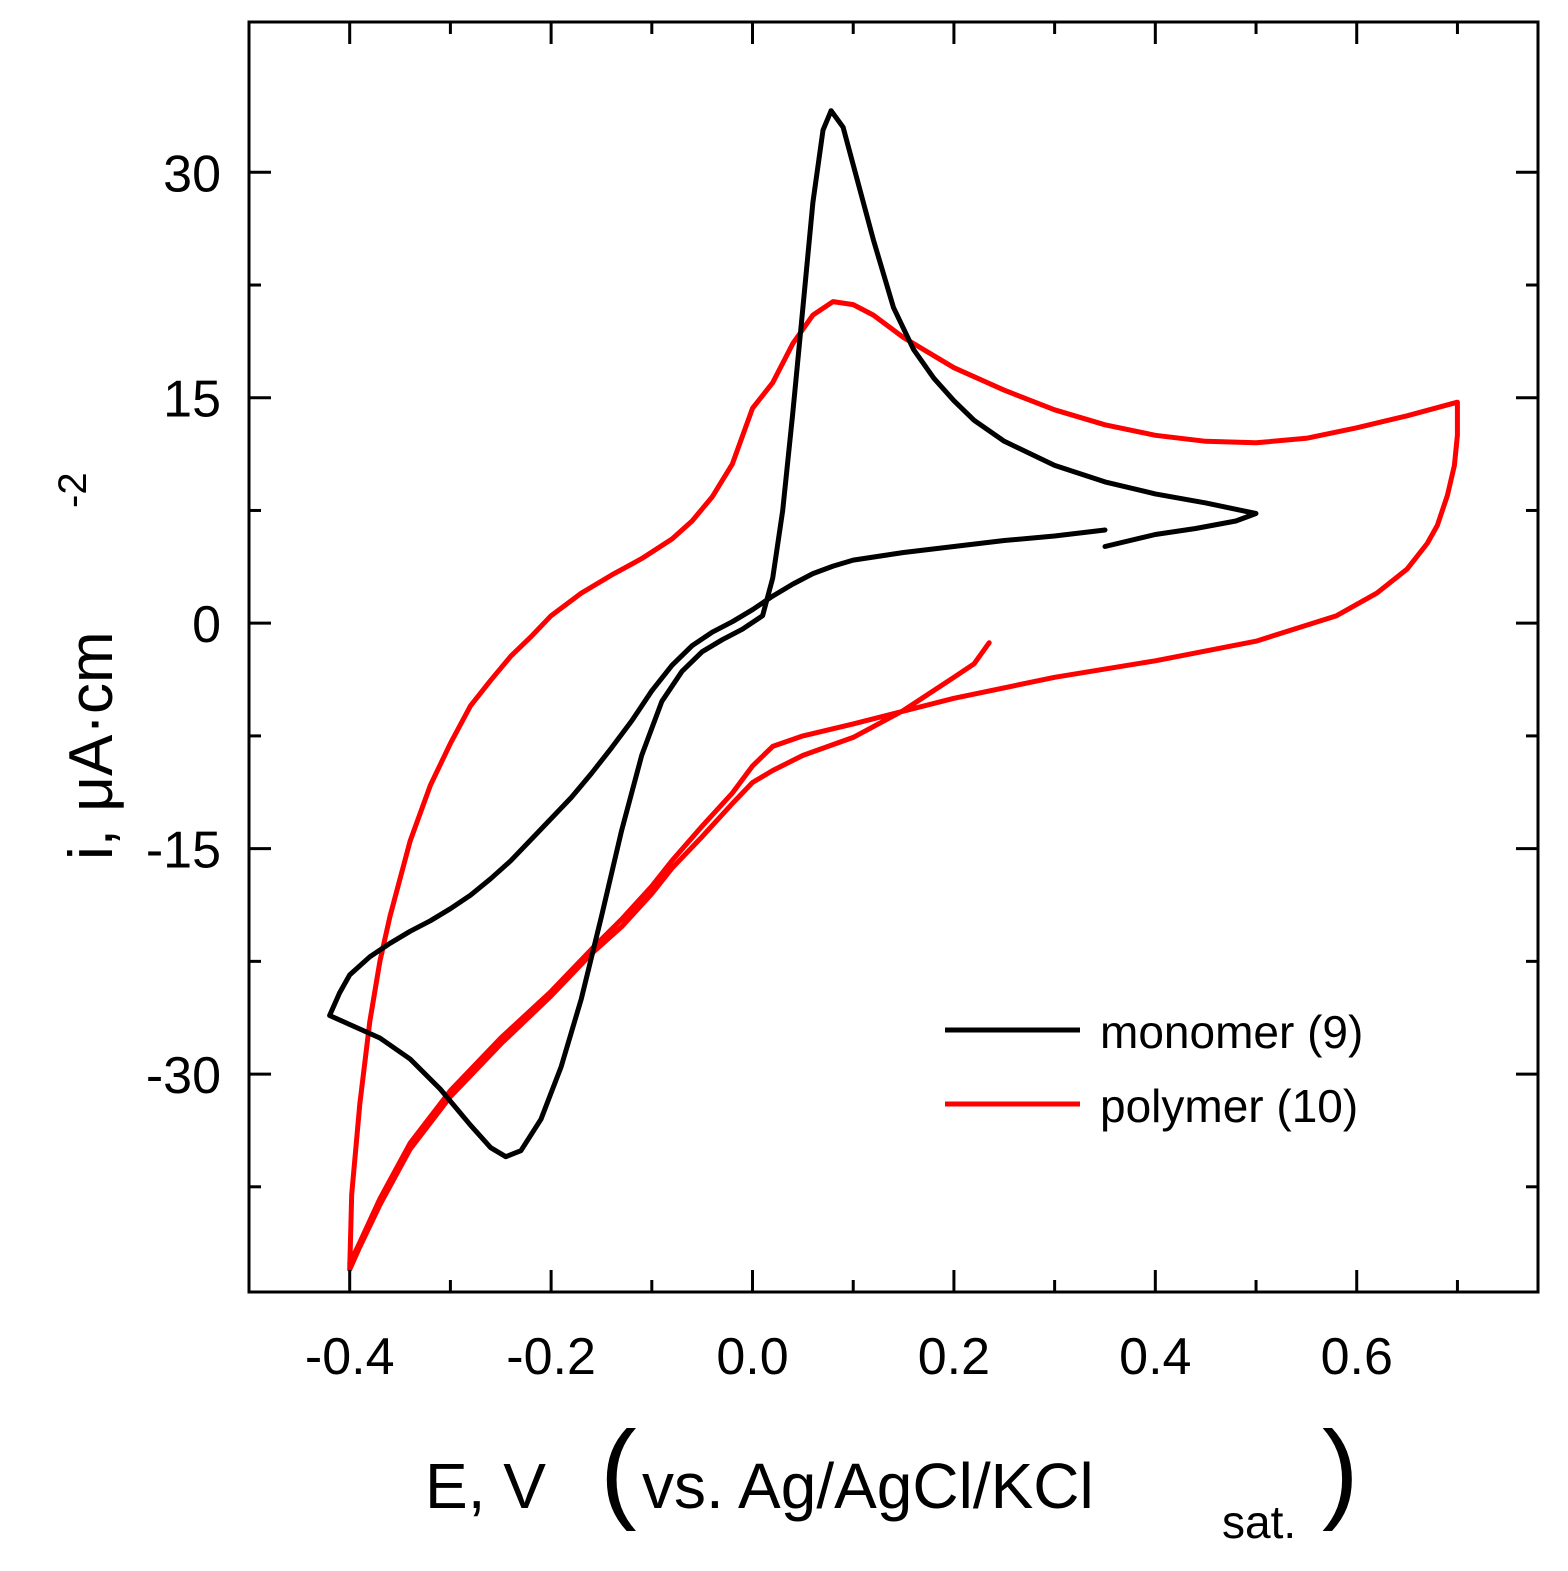 This screenshot has width=1568, height=1571. Describe the element at coordinates (91, 745) in the screenshot. I see `y-axis-title-main: i, μA·cm` at that location.